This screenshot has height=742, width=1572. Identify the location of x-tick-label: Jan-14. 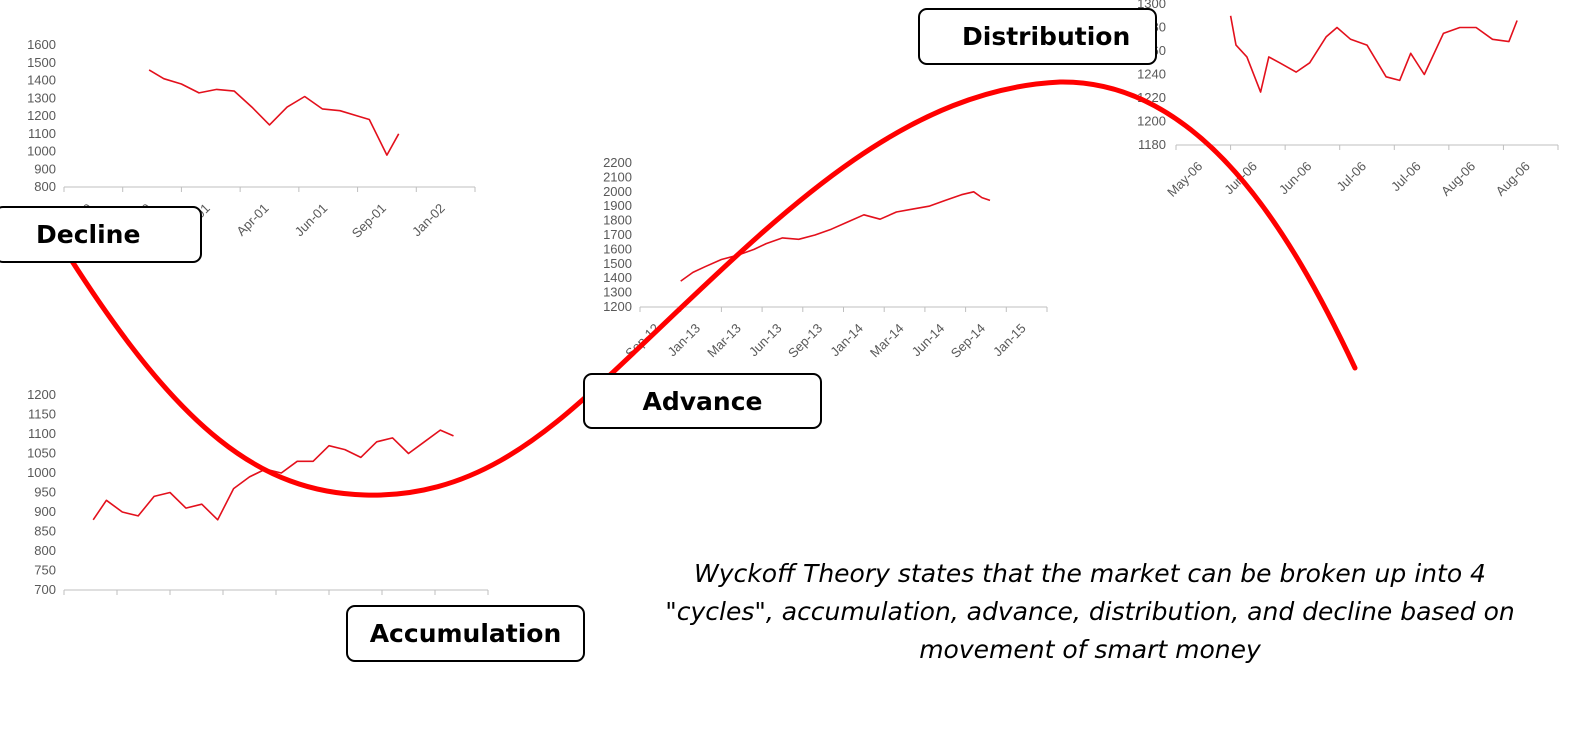
(846, 340).